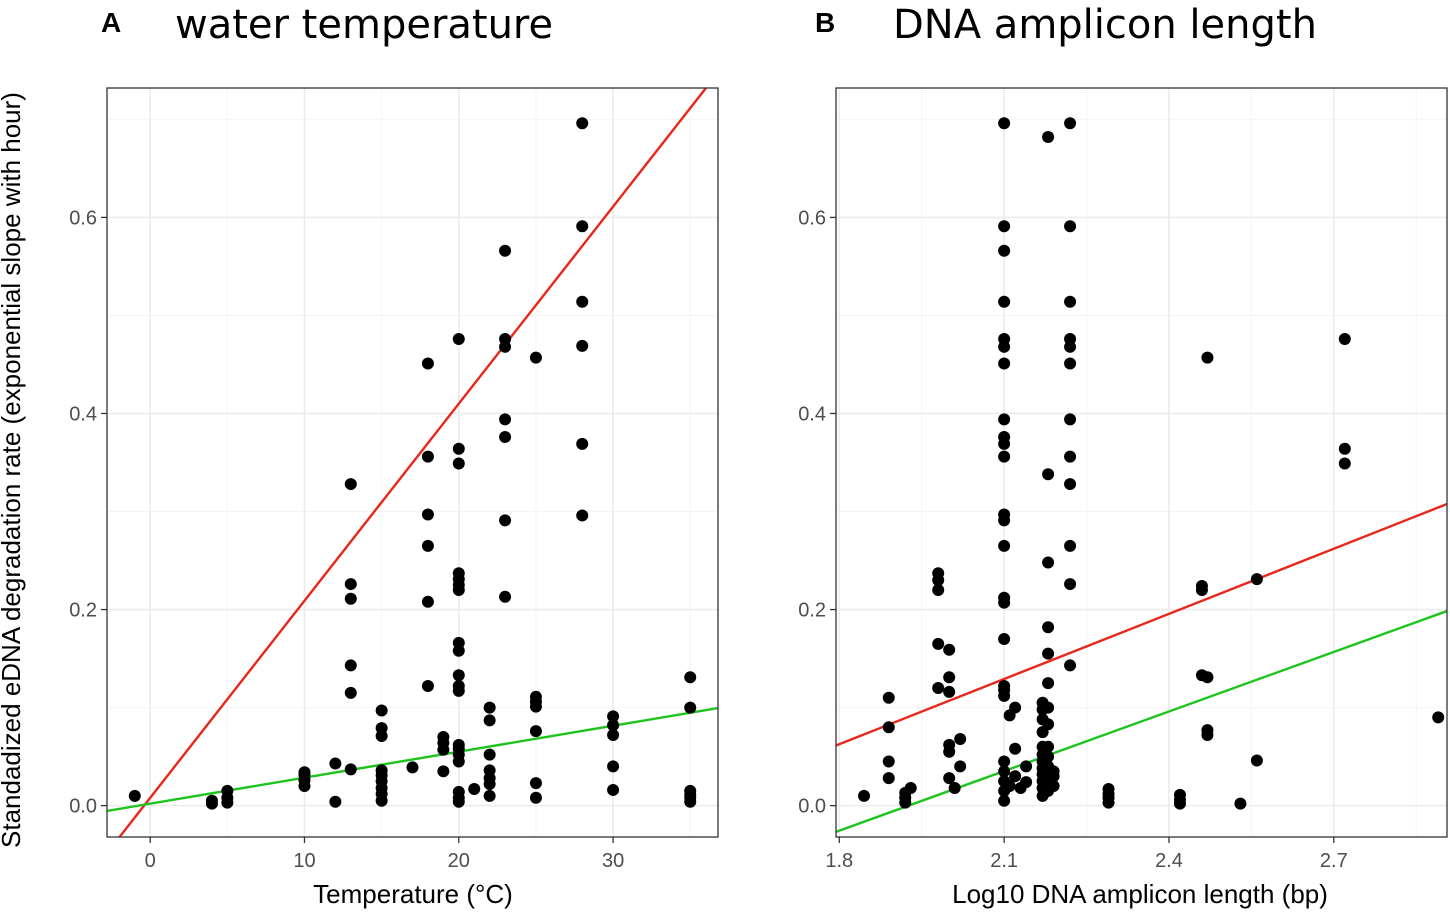 The width and height of the screenshot is (1450, 915). Describe the element at coordinates (1141, 721) in the screenshot. I see `b-green-fit-line` at that location.